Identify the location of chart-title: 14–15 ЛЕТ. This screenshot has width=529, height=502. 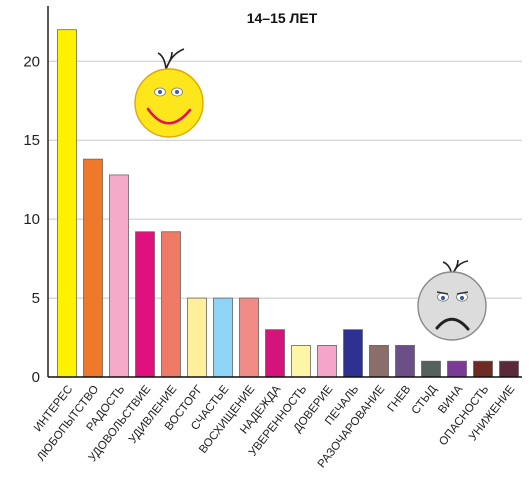
(282, 18).